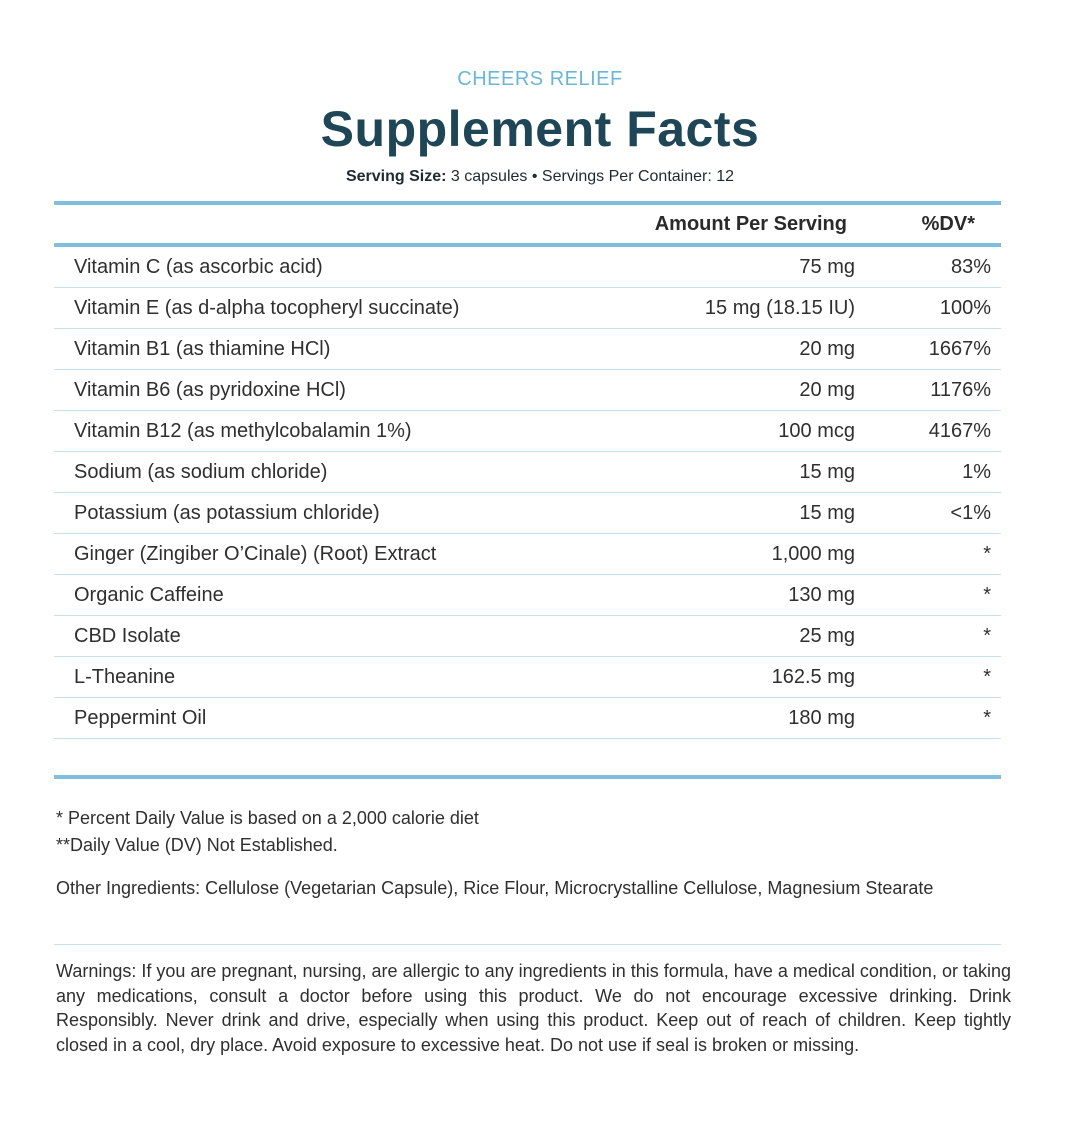 This screenshot has height=1137, width=1080. What do you see at coordinates (527, 349) in the screenshot?
I see `table-row: Vitamin B1 (as thiamine HCl) 20 mg 1667%` at bounding box center [527, 349].